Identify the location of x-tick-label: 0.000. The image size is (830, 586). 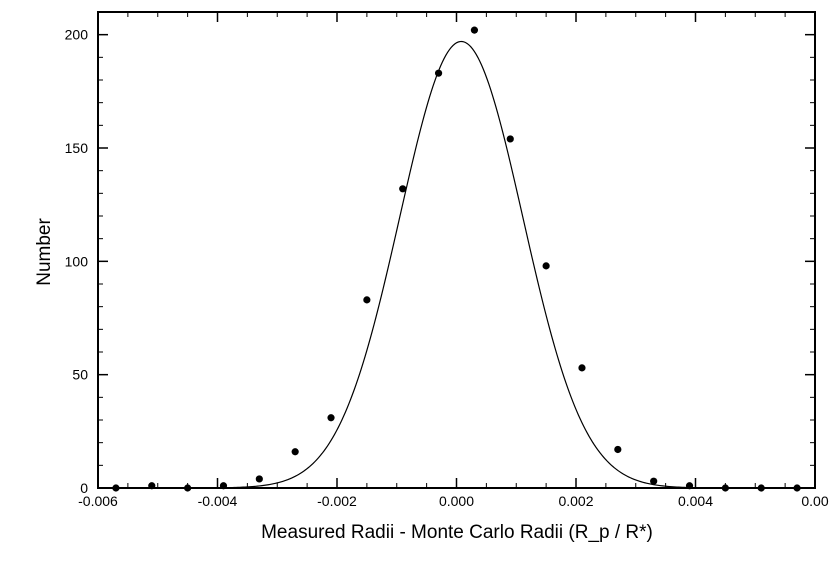
(456, 501).